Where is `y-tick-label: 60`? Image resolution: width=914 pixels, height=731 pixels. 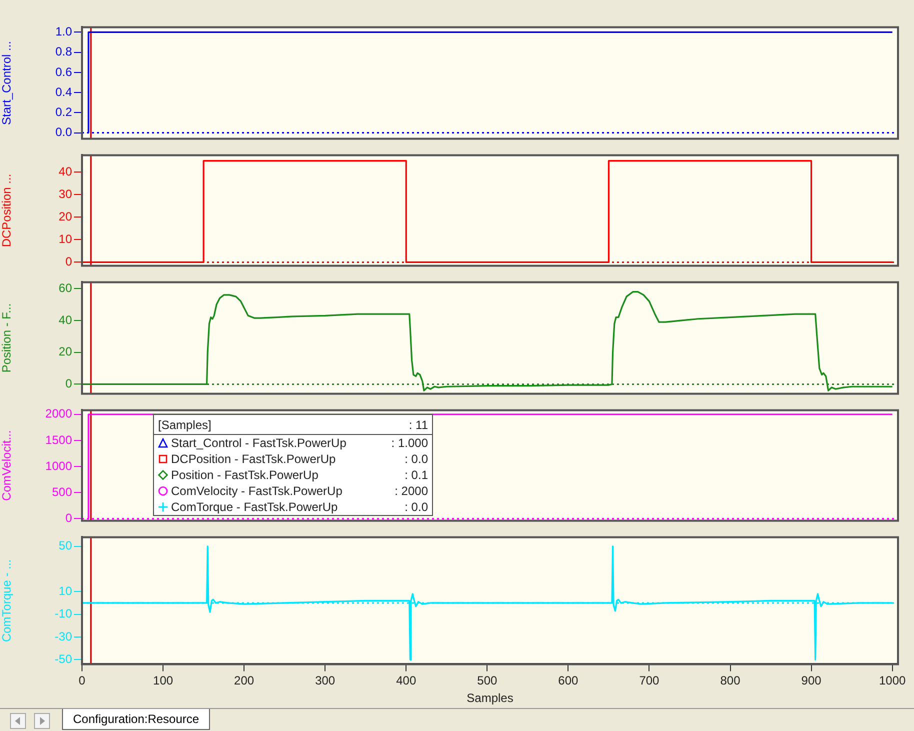
y-tick-label: 60 is located at coordinates (65, 287).